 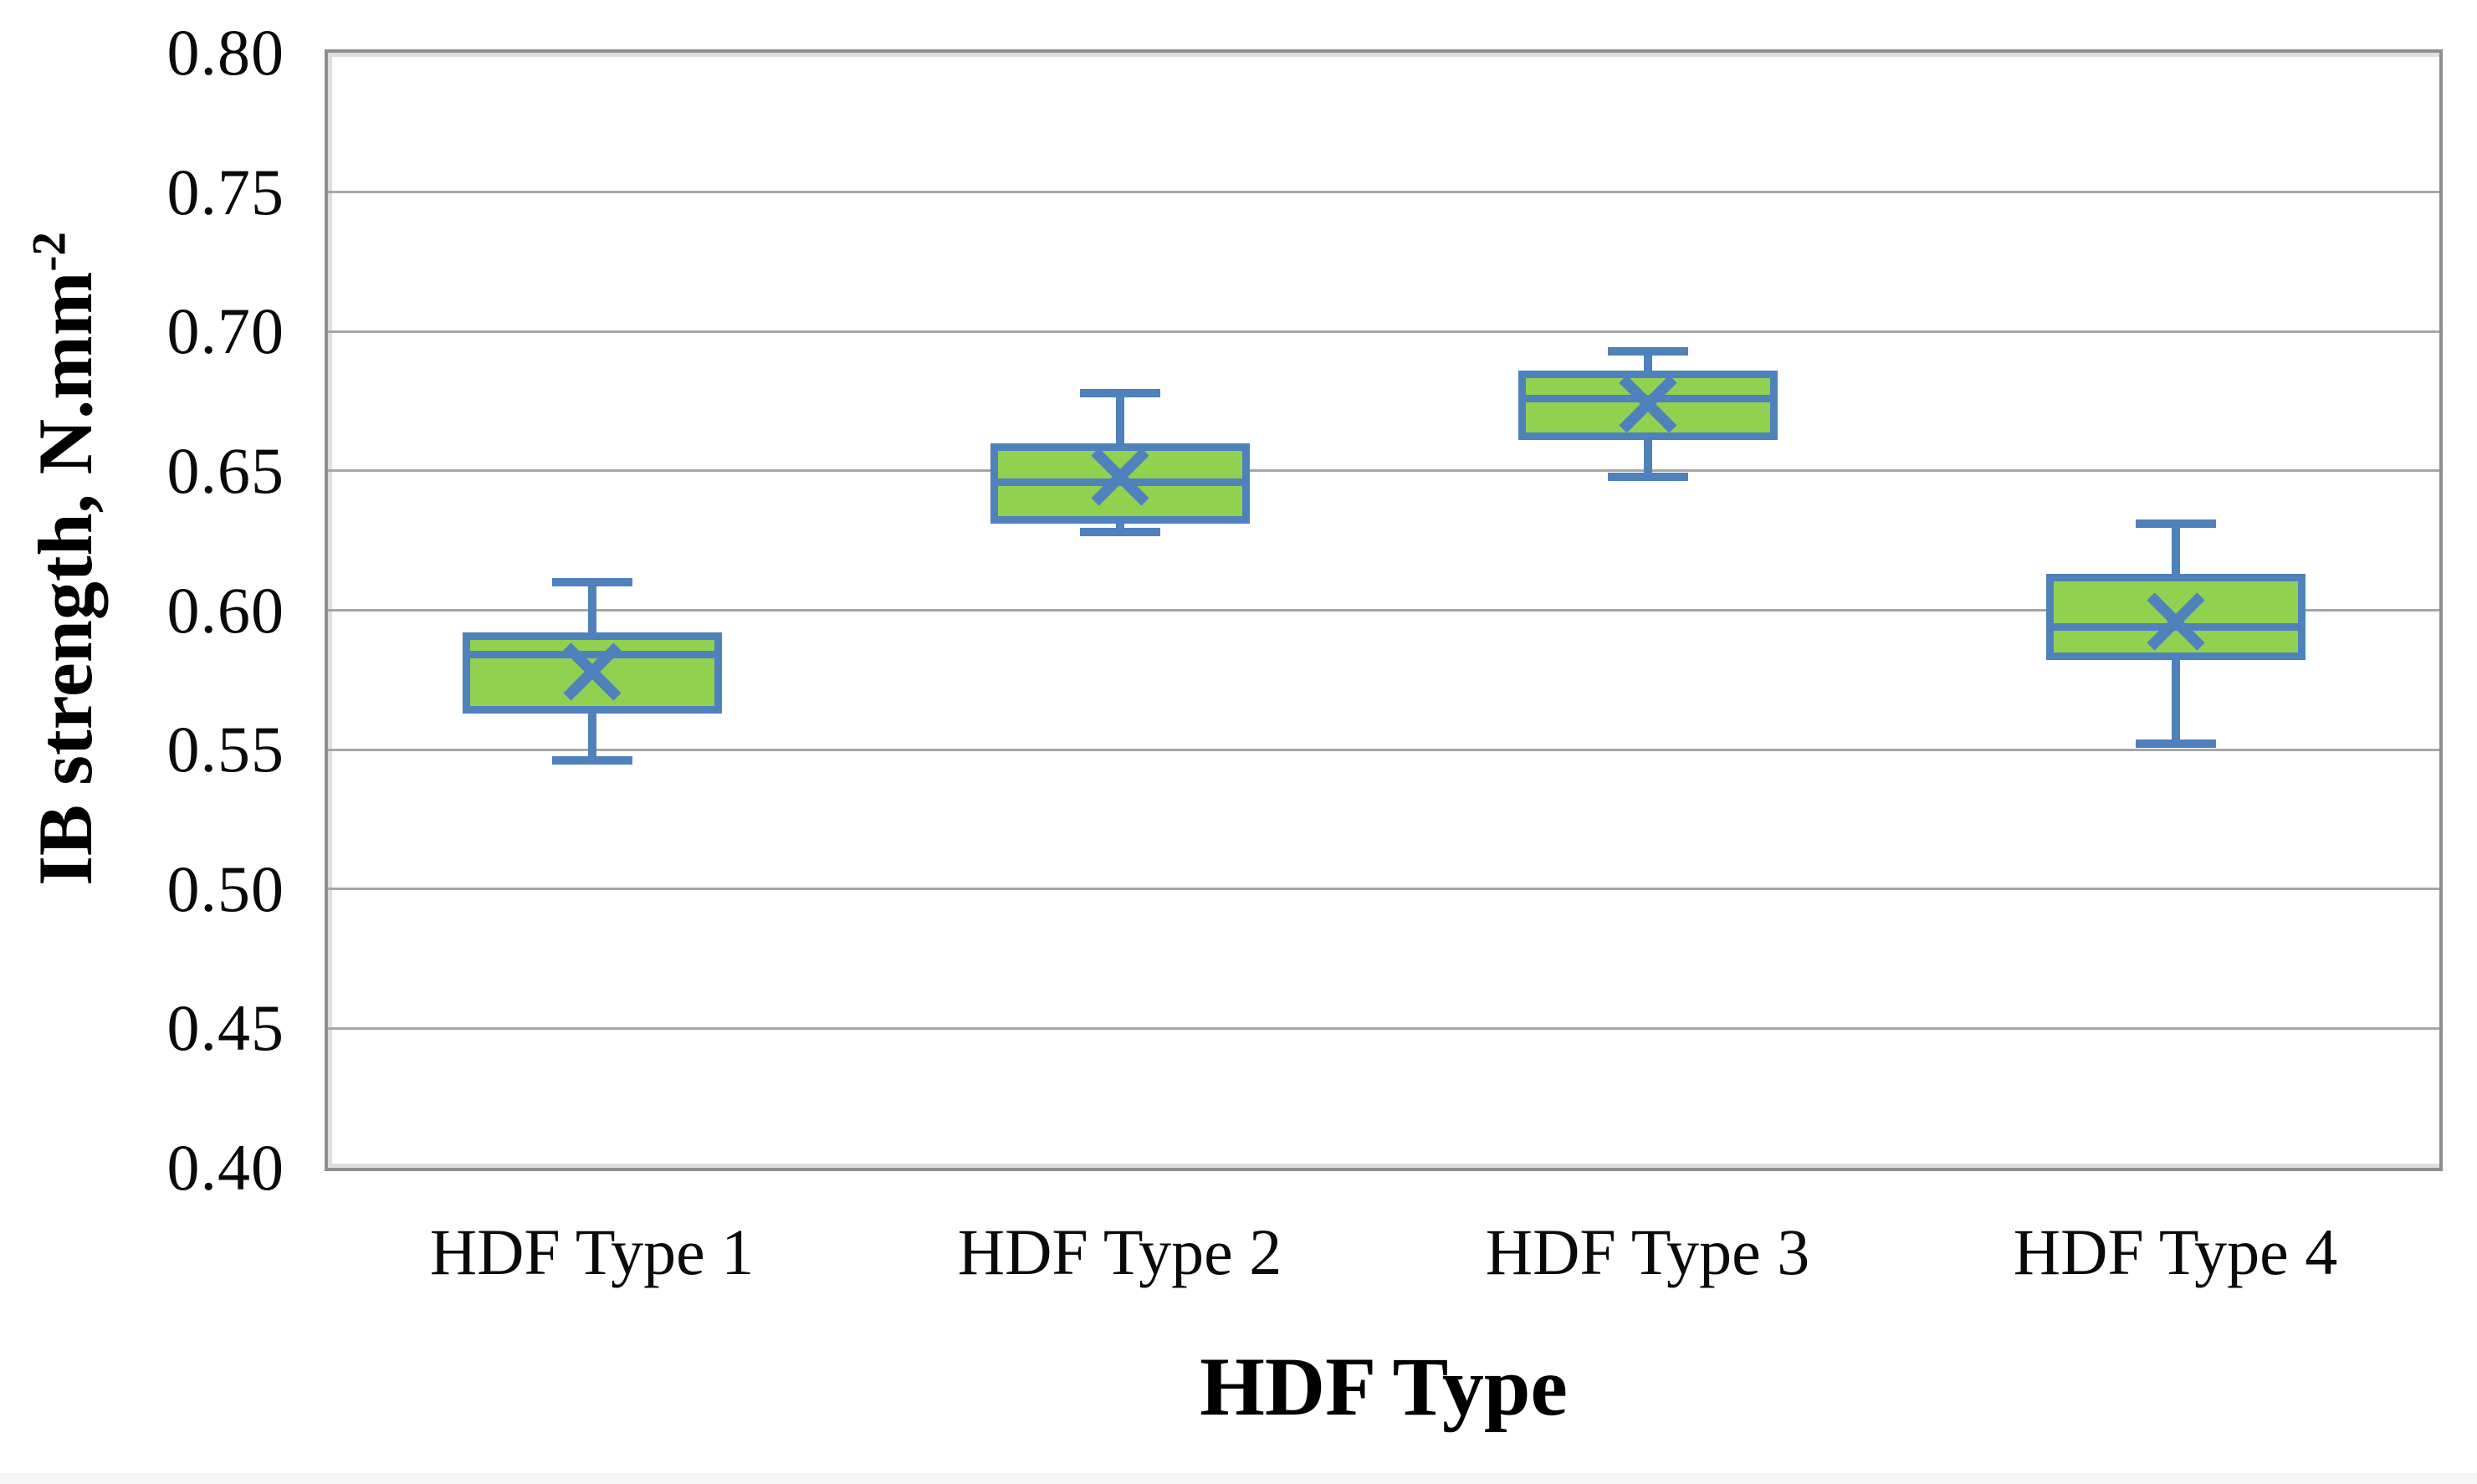 I want to click on y-axis-tick-label: 0.50, so click(x=225, y=888).